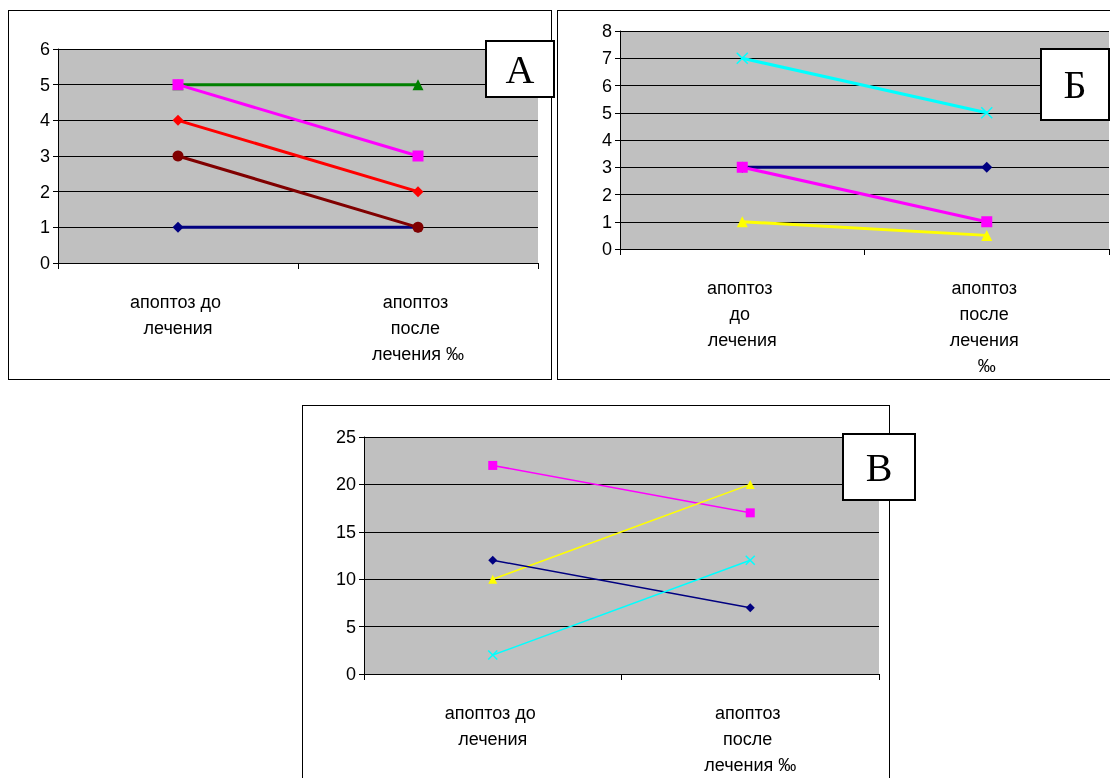 The width and height of the screenshot is (1110, 778). I want to click on annotation: А, so click(520, 69).